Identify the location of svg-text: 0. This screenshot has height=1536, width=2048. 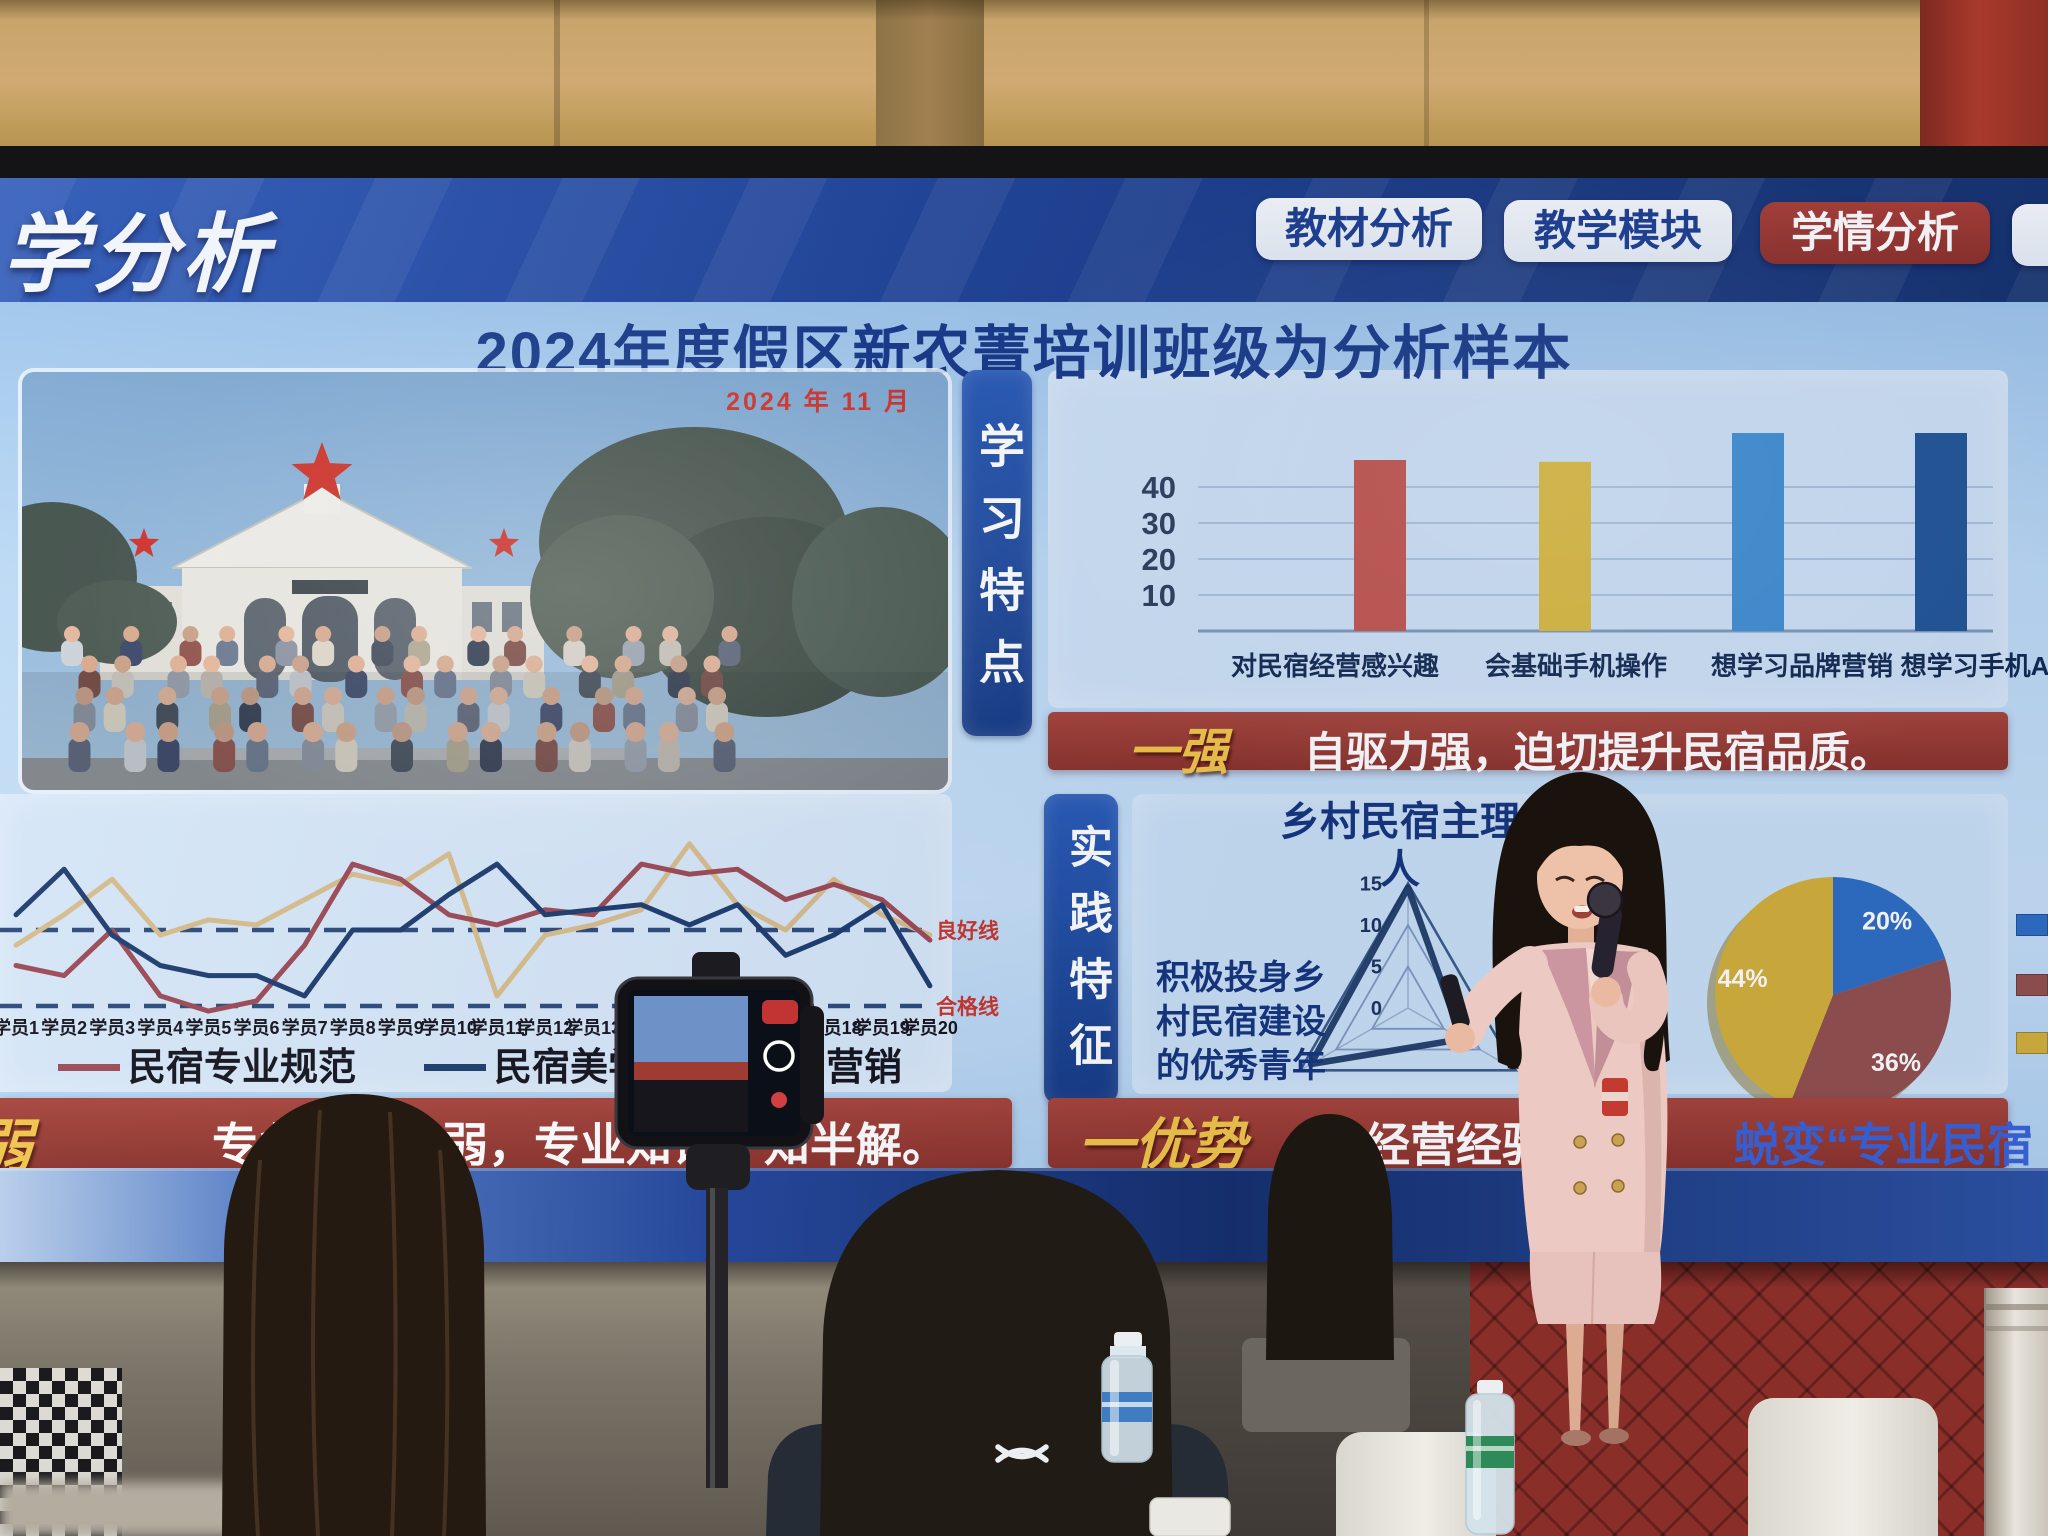
(1376, 1009).